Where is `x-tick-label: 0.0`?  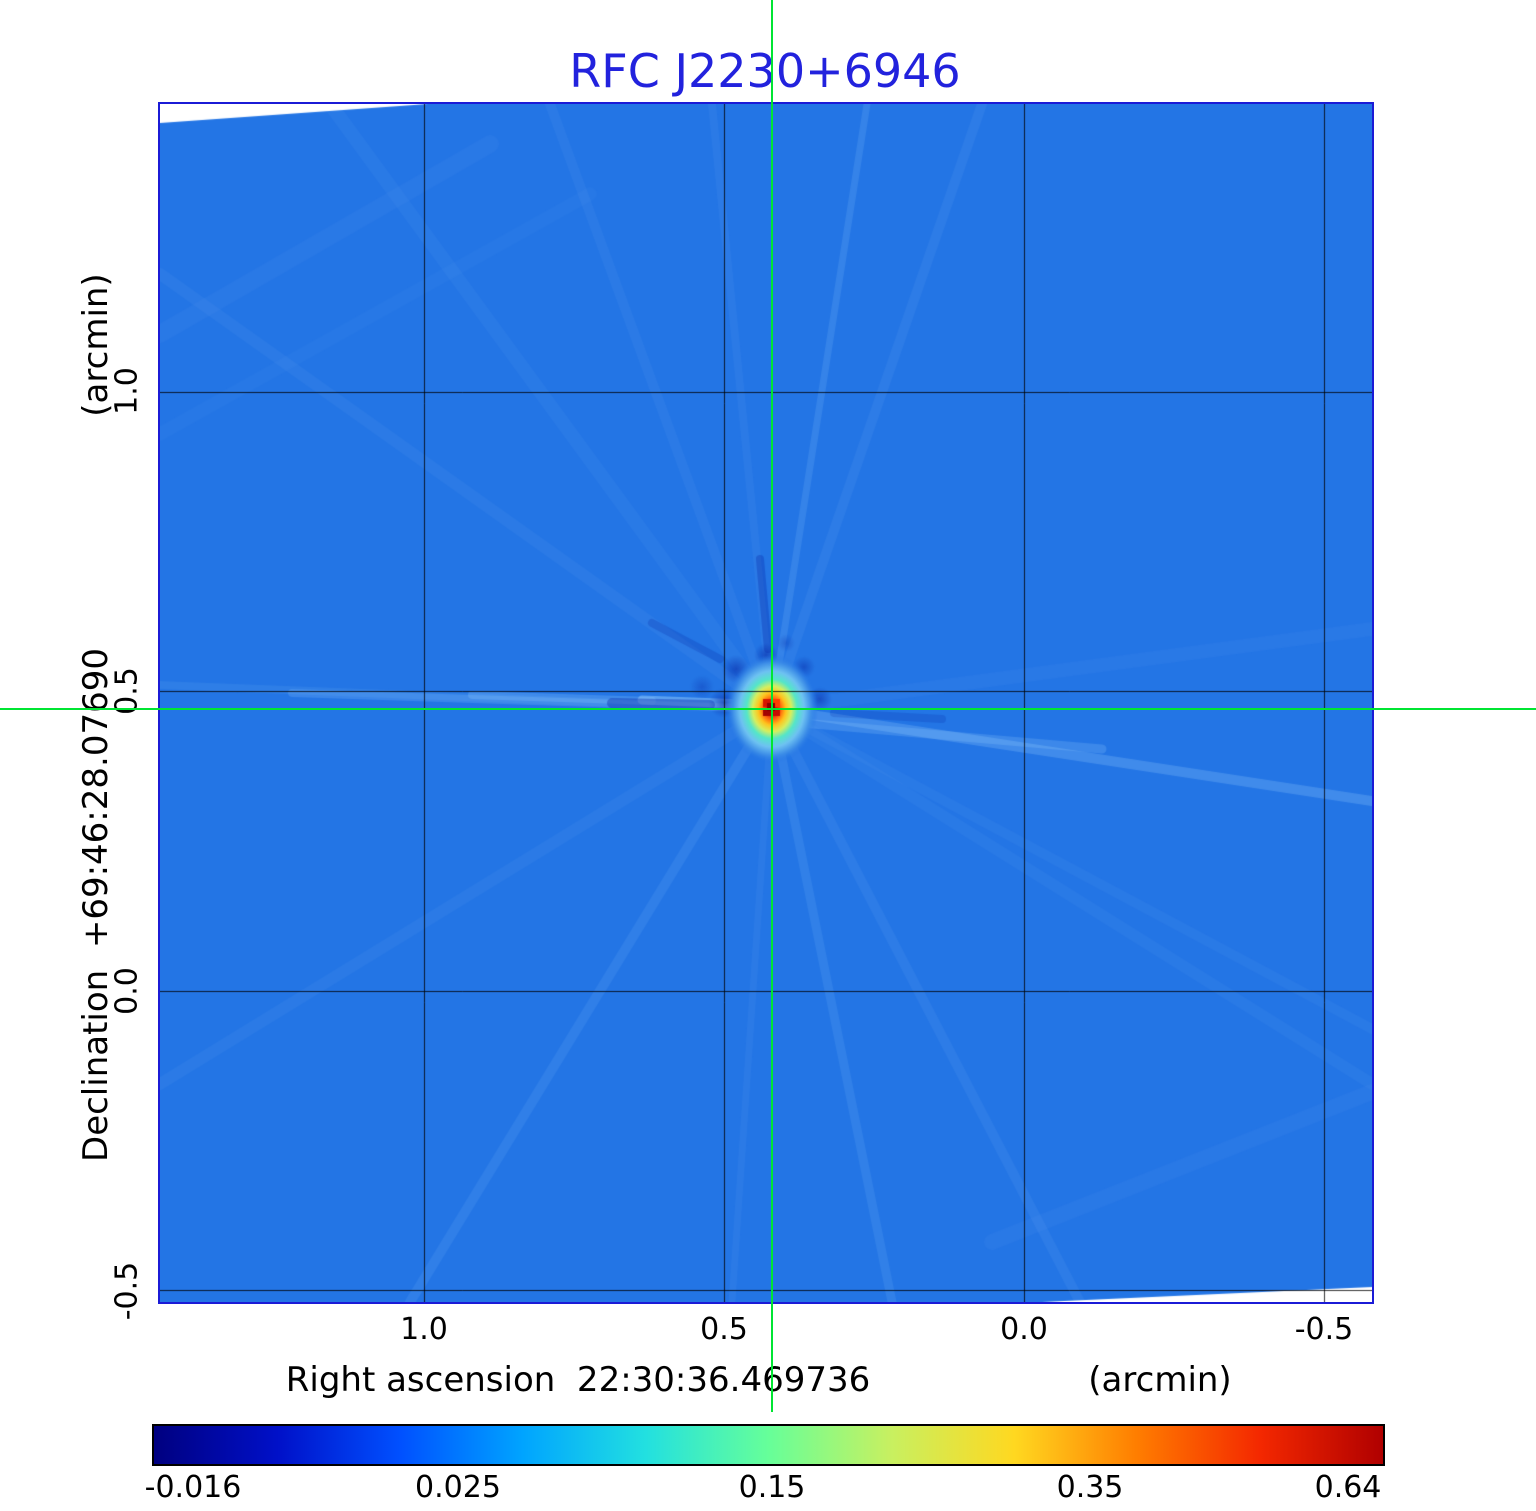
x-tick-label: 0.0 is located at coordinates (1024, 1329).